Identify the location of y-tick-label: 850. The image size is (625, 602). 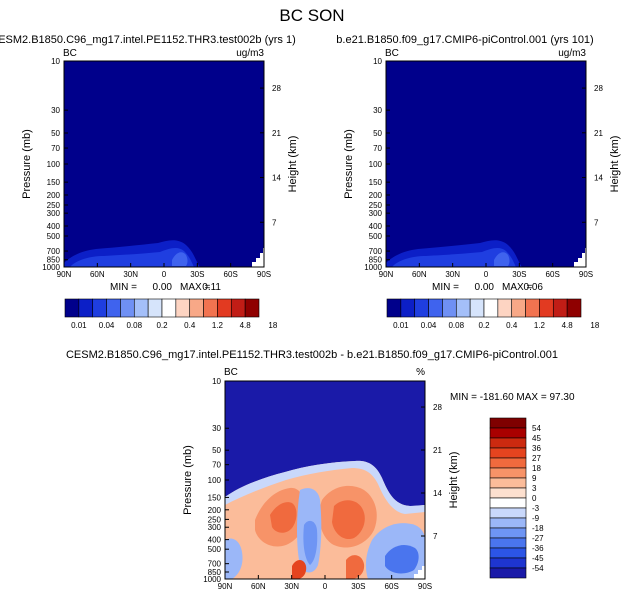
(376, 260).